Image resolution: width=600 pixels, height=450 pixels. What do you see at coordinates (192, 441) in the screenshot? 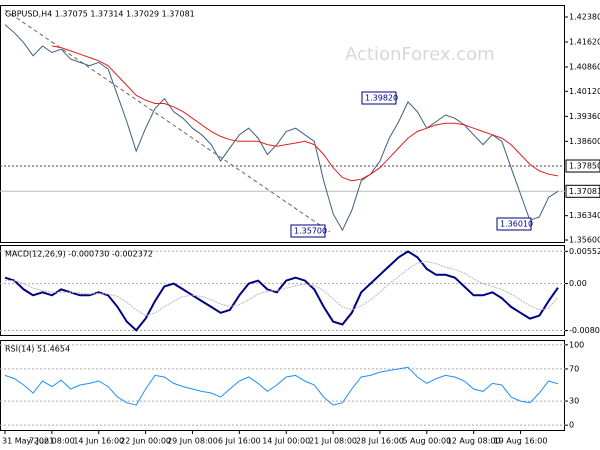
I see `x-tick-label: 29 Jun 08:00` at bounding box center [192, 441].